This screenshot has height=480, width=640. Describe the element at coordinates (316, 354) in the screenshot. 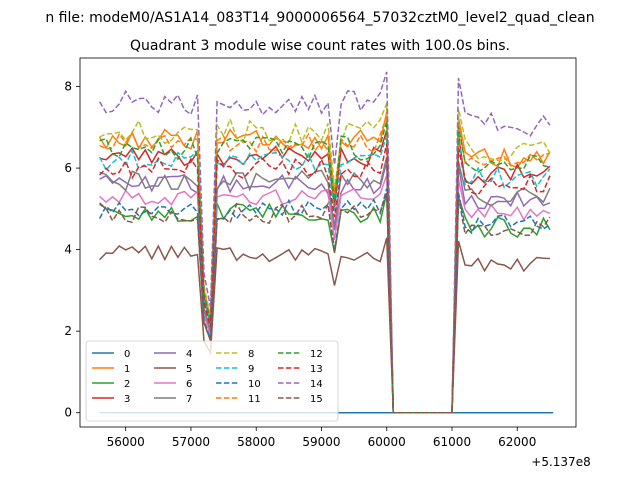

I see `legend-label: 12` at that location.